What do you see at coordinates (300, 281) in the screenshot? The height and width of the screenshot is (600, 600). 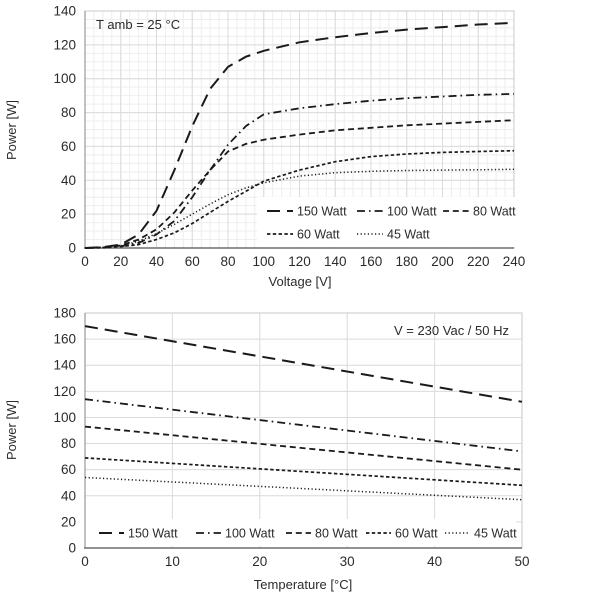 I see `x-axis-label: Voltage [V]` at bounding box center [300, 281].